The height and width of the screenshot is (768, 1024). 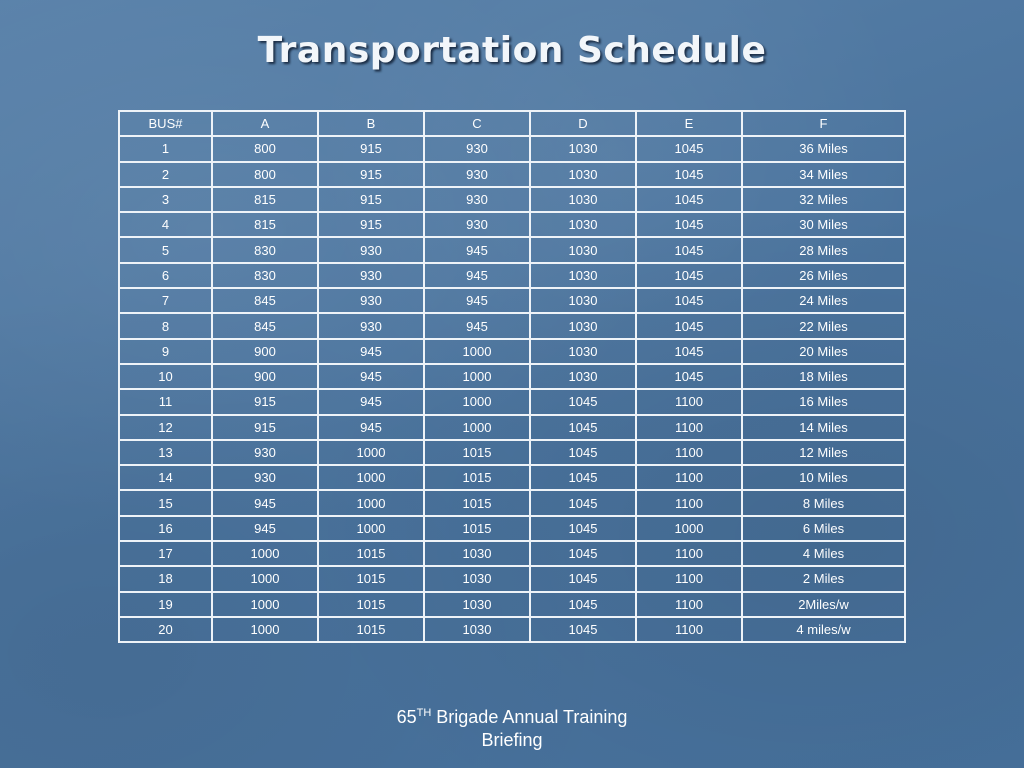 I want to click on table-row: 2 800 915 930 1030 1045 34 Miles, so click(x=512, y=174).